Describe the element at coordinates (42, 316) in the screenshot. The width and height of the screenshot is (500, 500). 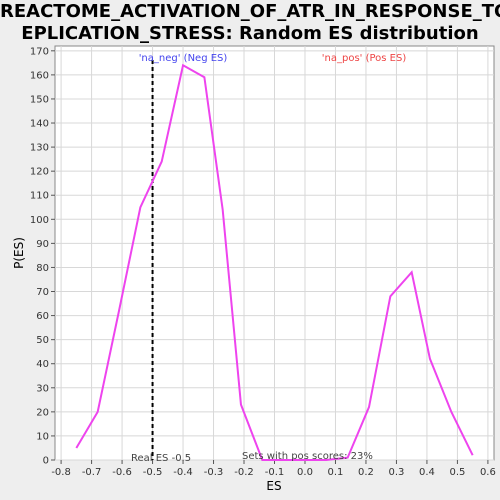
I see `y-tick-label: 60` at that location.